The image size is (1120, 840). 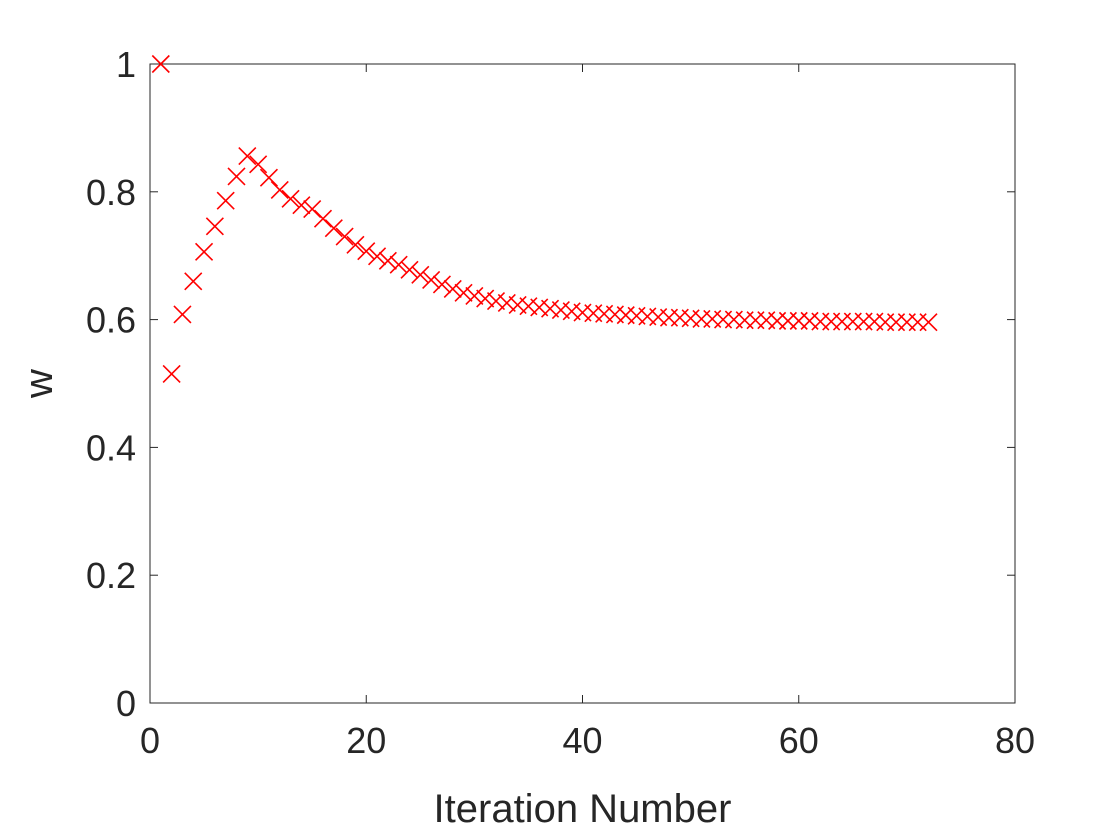 What do you see at coordinates (111, 320) in the screenshot?
I see `y-tick-label: 0.6` at bounding box center [111, 320].